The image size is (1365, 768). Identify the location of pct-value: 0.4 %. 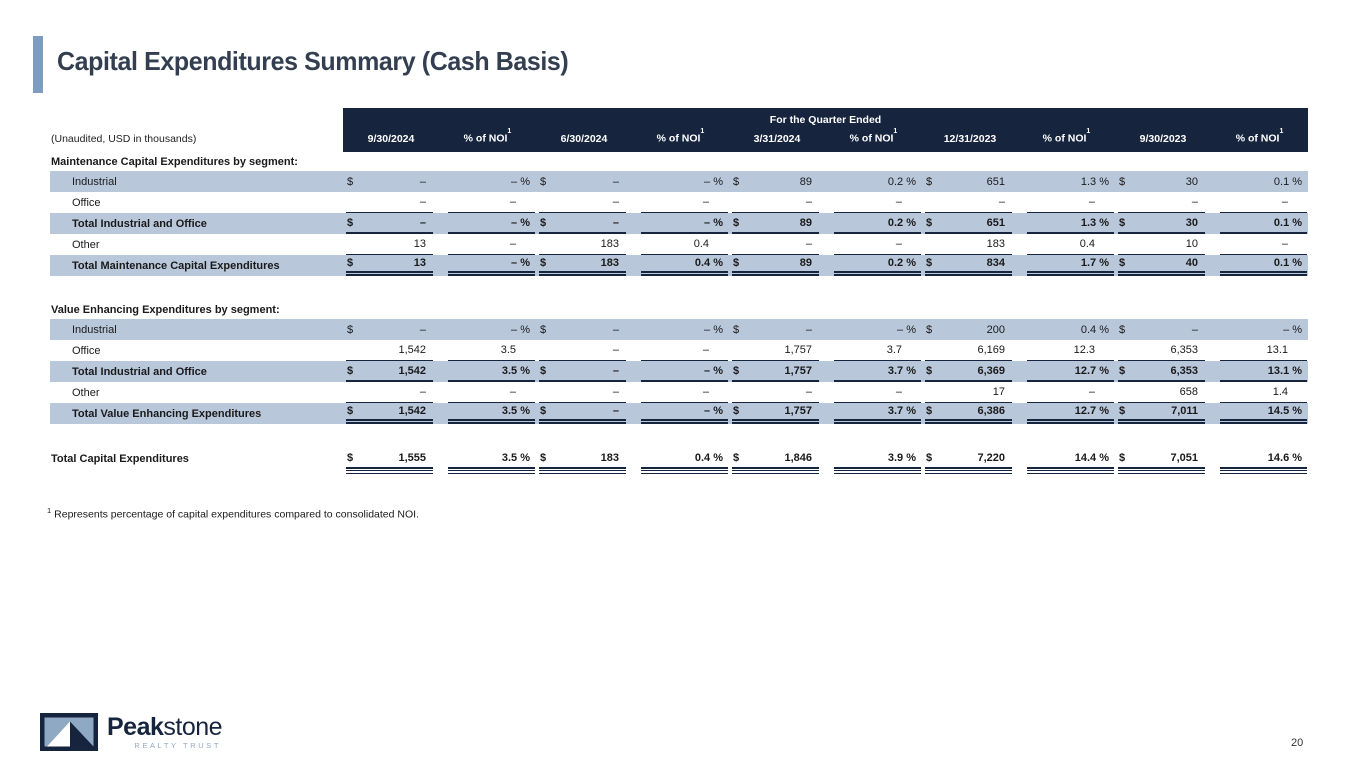
(1094, 329).